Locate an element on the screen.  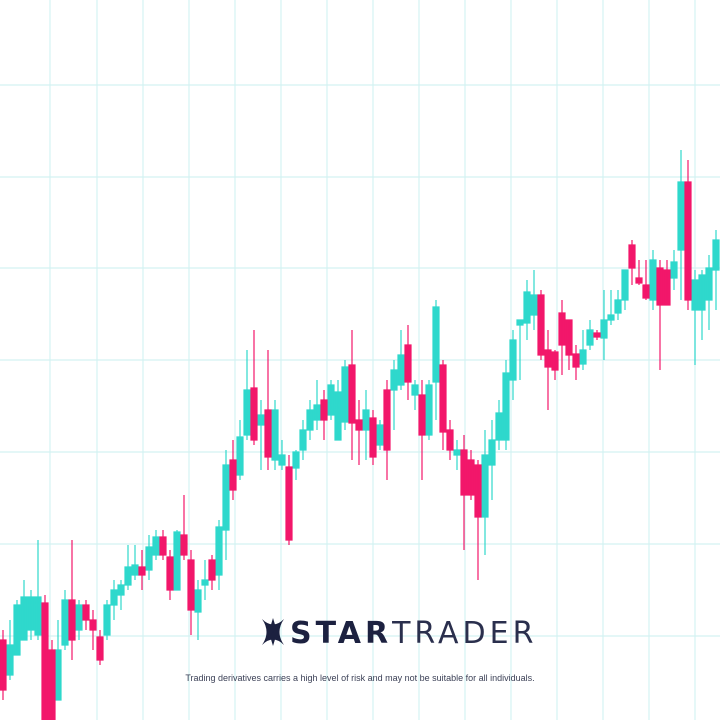
logo-icon is located at coordinates (273, 632).